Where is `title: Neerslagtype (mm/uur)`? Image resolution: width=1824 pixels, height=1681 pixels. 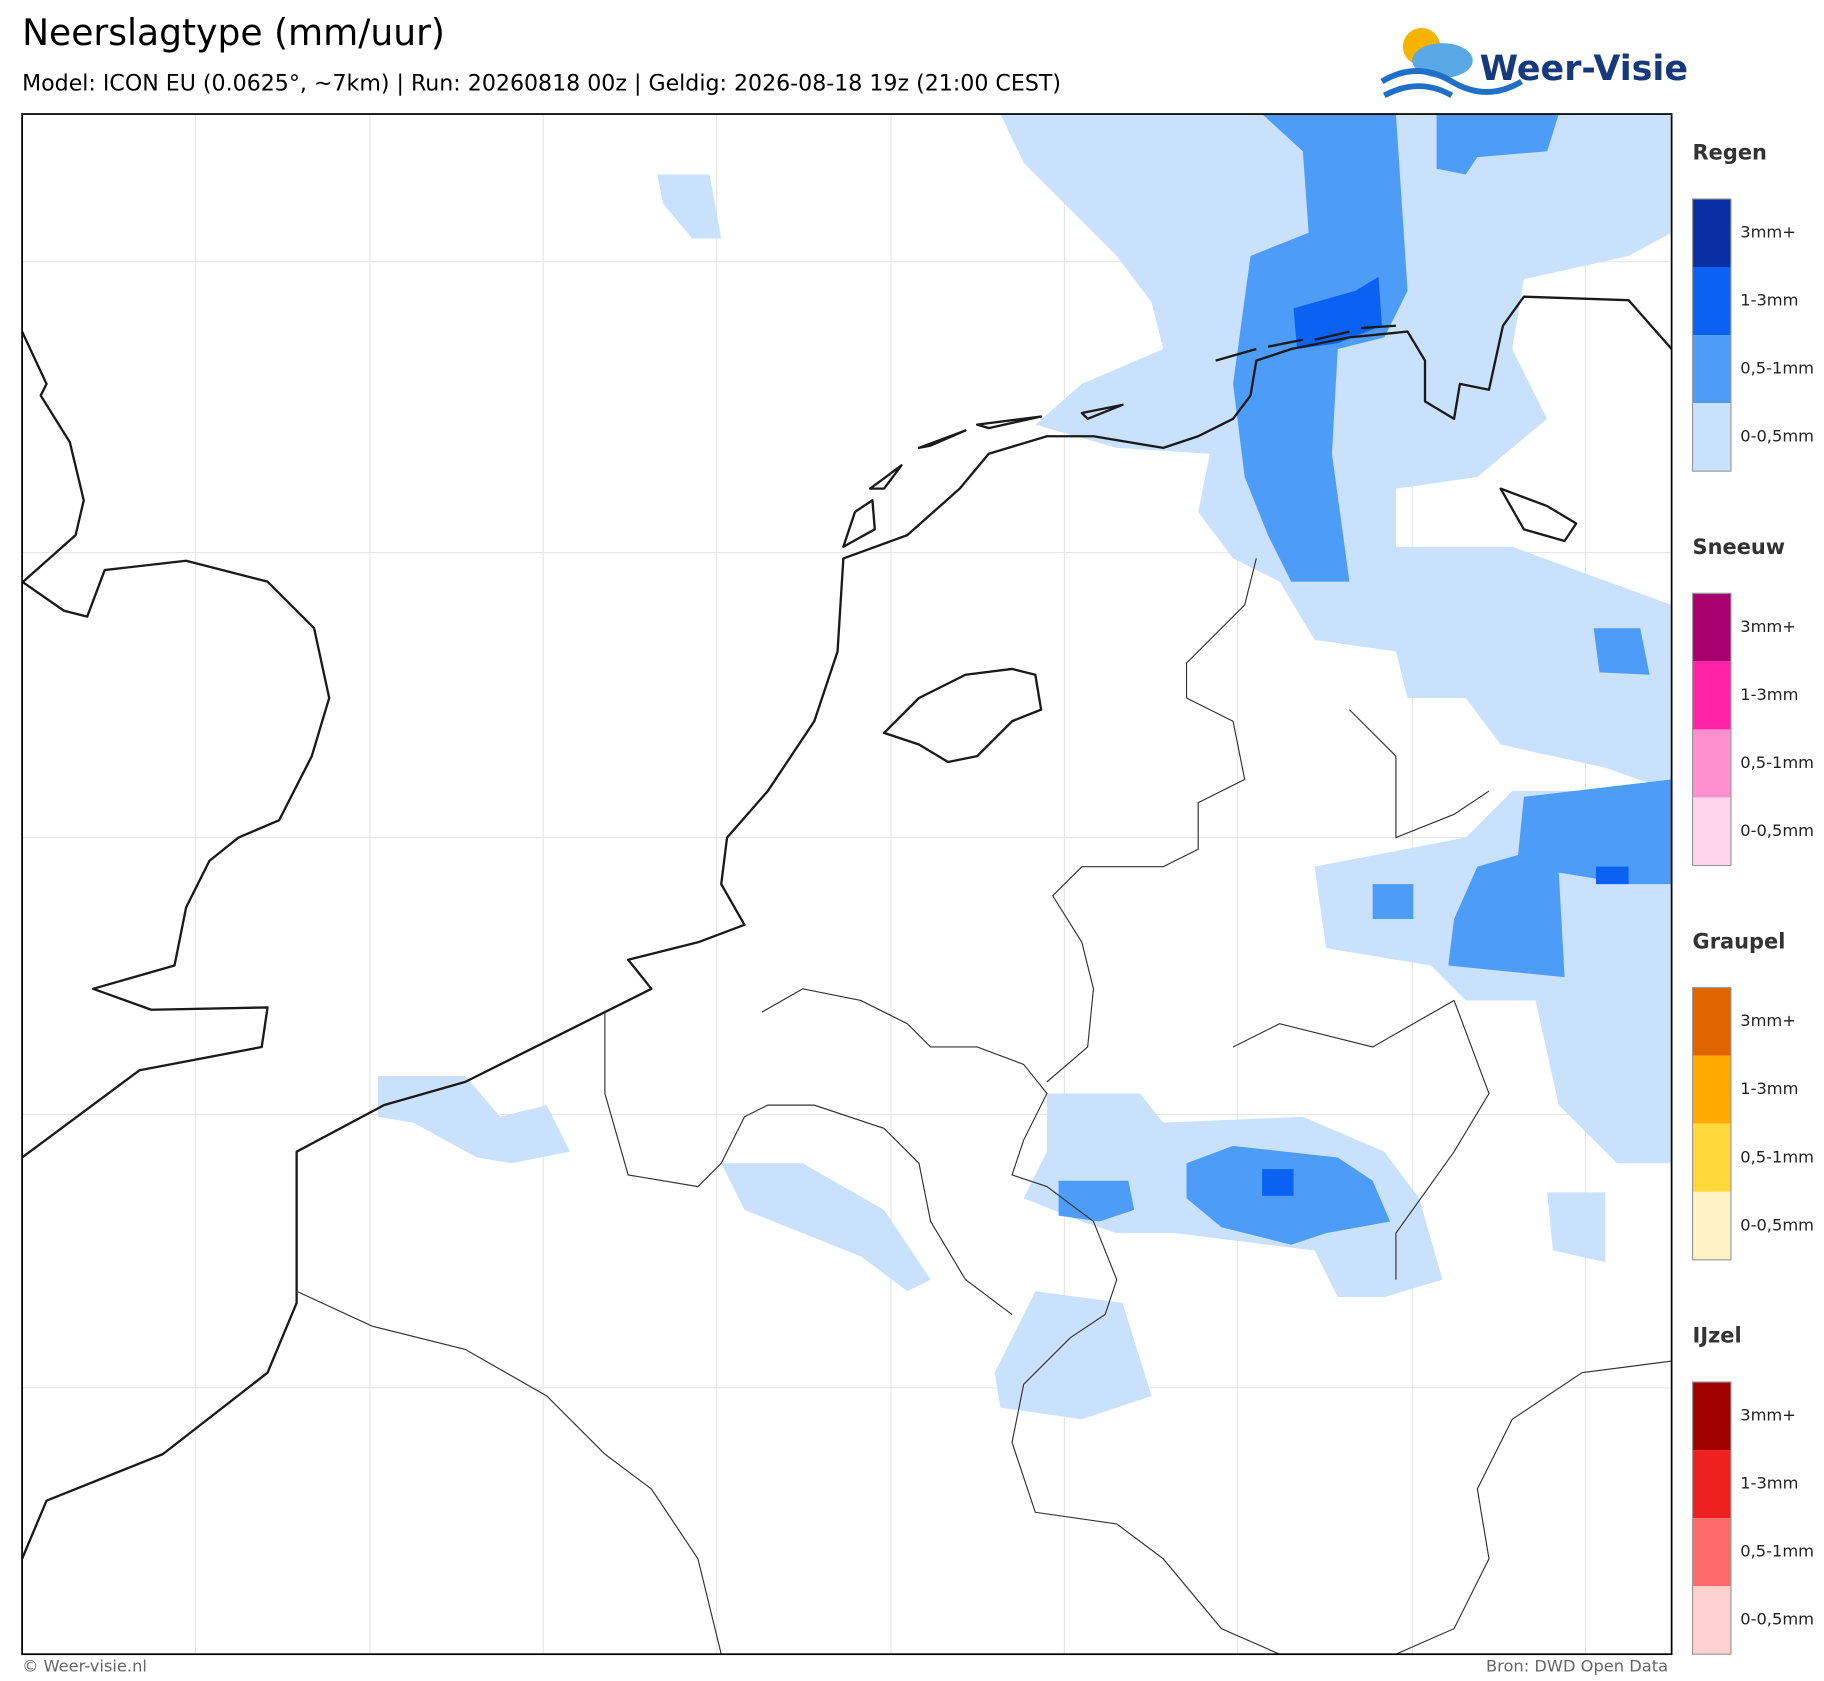 title: Neerslagtype (mm/uur) is located at coordinates (233, 33).